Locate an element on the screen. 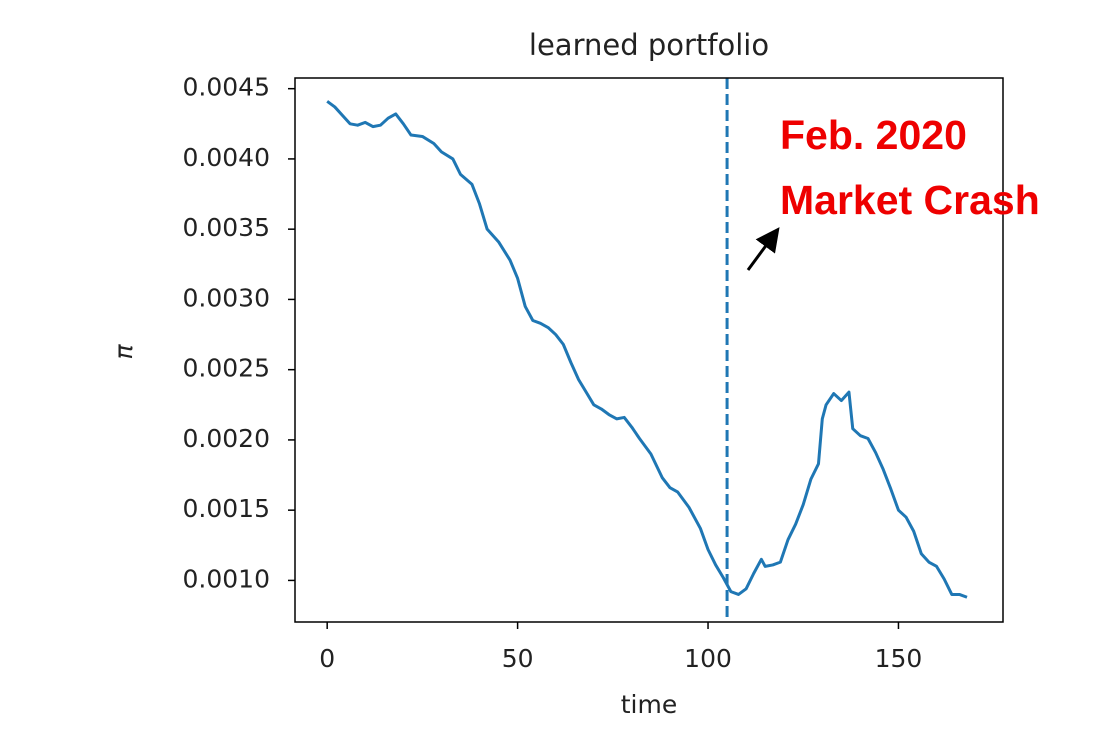  y-tick-label: 0.0035 is located at coordinates (226, 227).